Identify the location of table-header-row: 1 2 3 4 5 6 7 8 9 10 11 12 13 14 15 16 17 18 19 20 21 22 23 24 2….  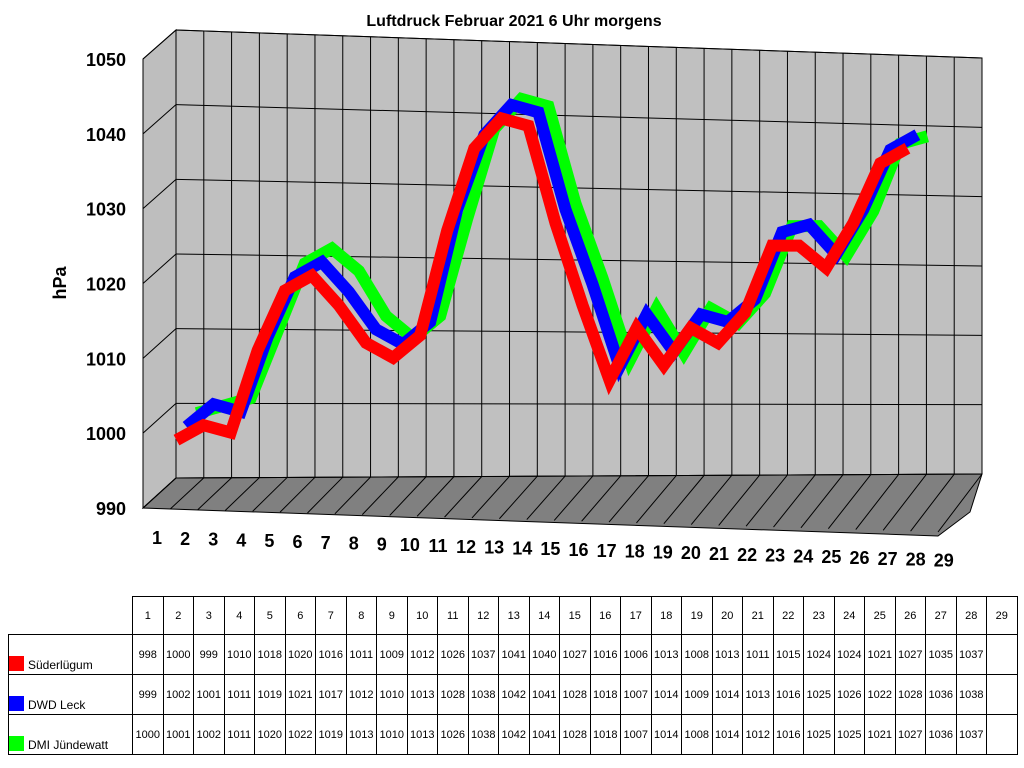
(513, 615).